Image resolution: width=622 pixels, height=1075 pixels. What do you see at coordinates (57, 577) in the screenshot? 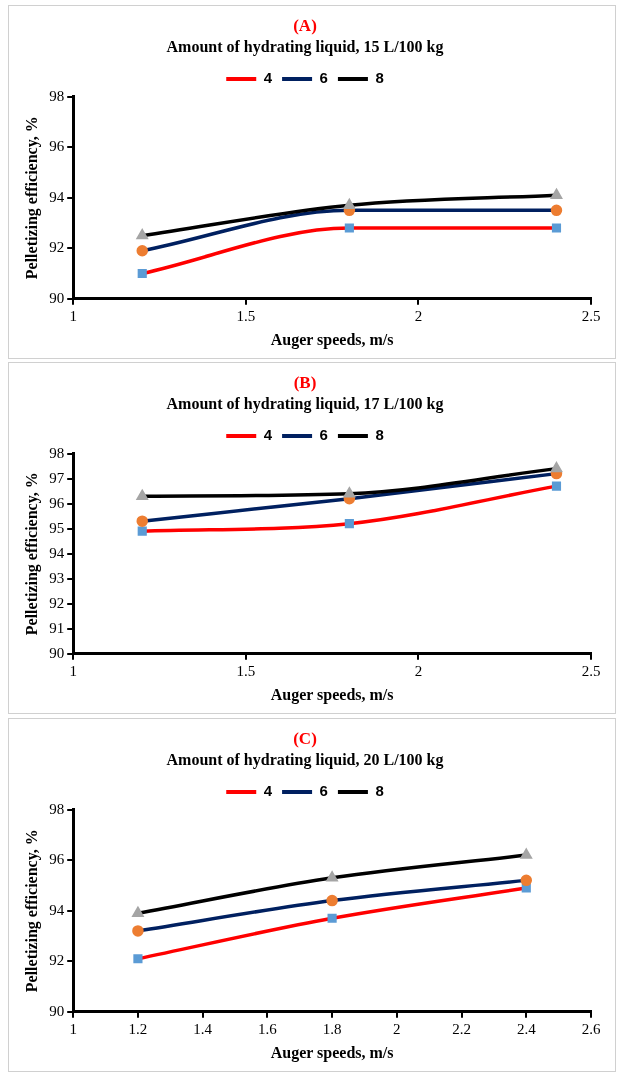
I see `y-tick-label: 93` at bounding box center [57, 577].